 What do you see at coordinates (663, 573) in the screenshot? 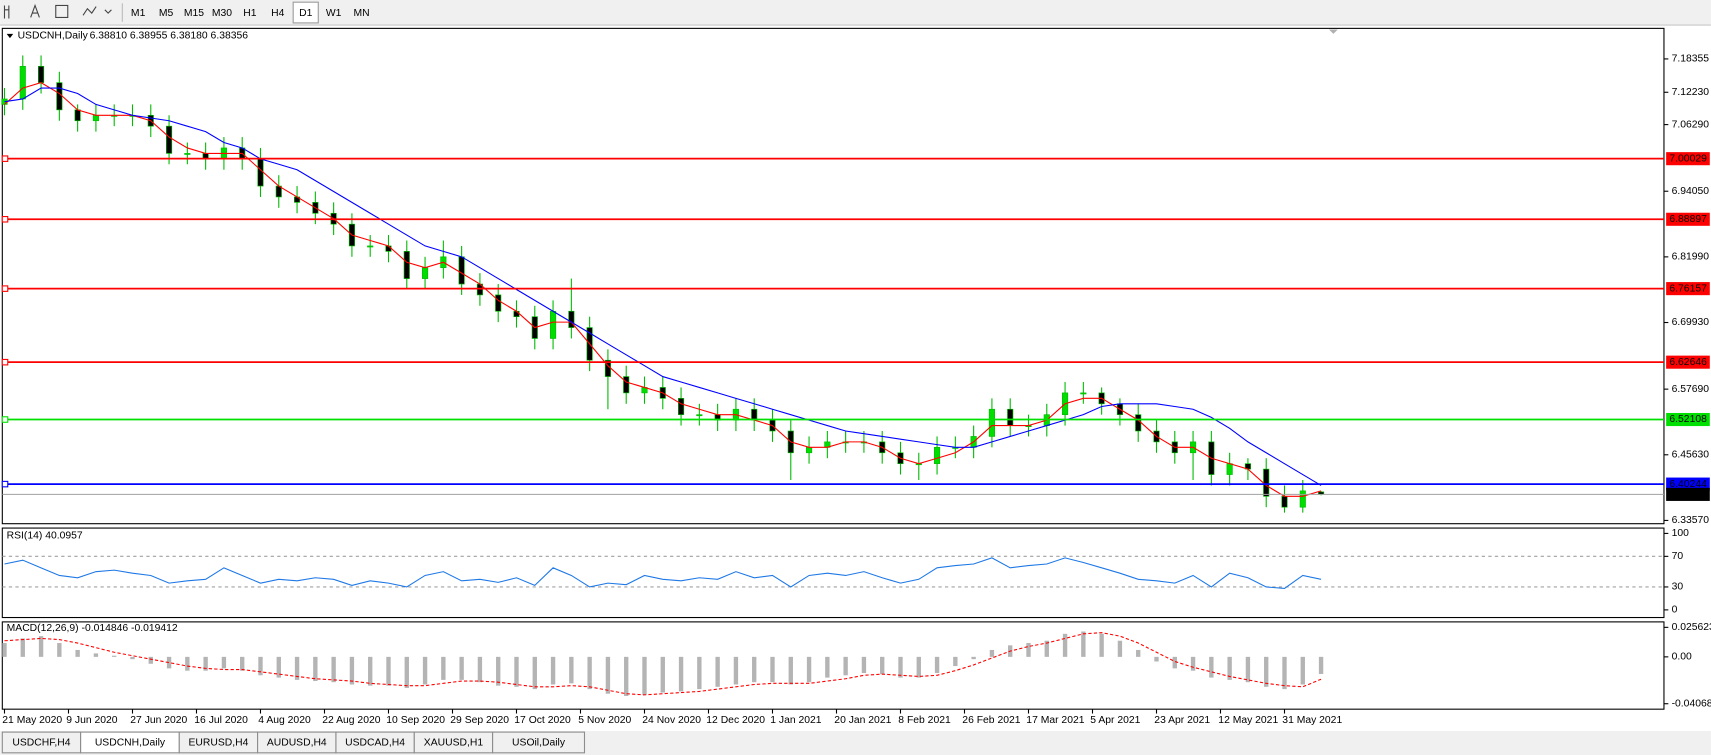
I see `rsi-line` at bounding box center [663, 573].